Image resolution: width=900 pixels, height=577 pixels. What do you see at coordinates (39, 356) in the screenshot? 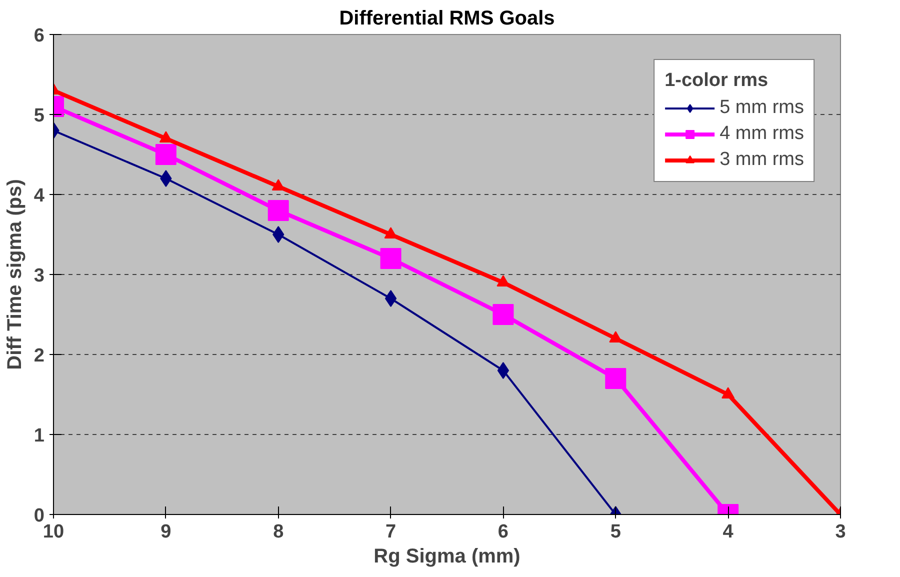
I see `y-tick-label: 2` at bounding box center [39, 356].